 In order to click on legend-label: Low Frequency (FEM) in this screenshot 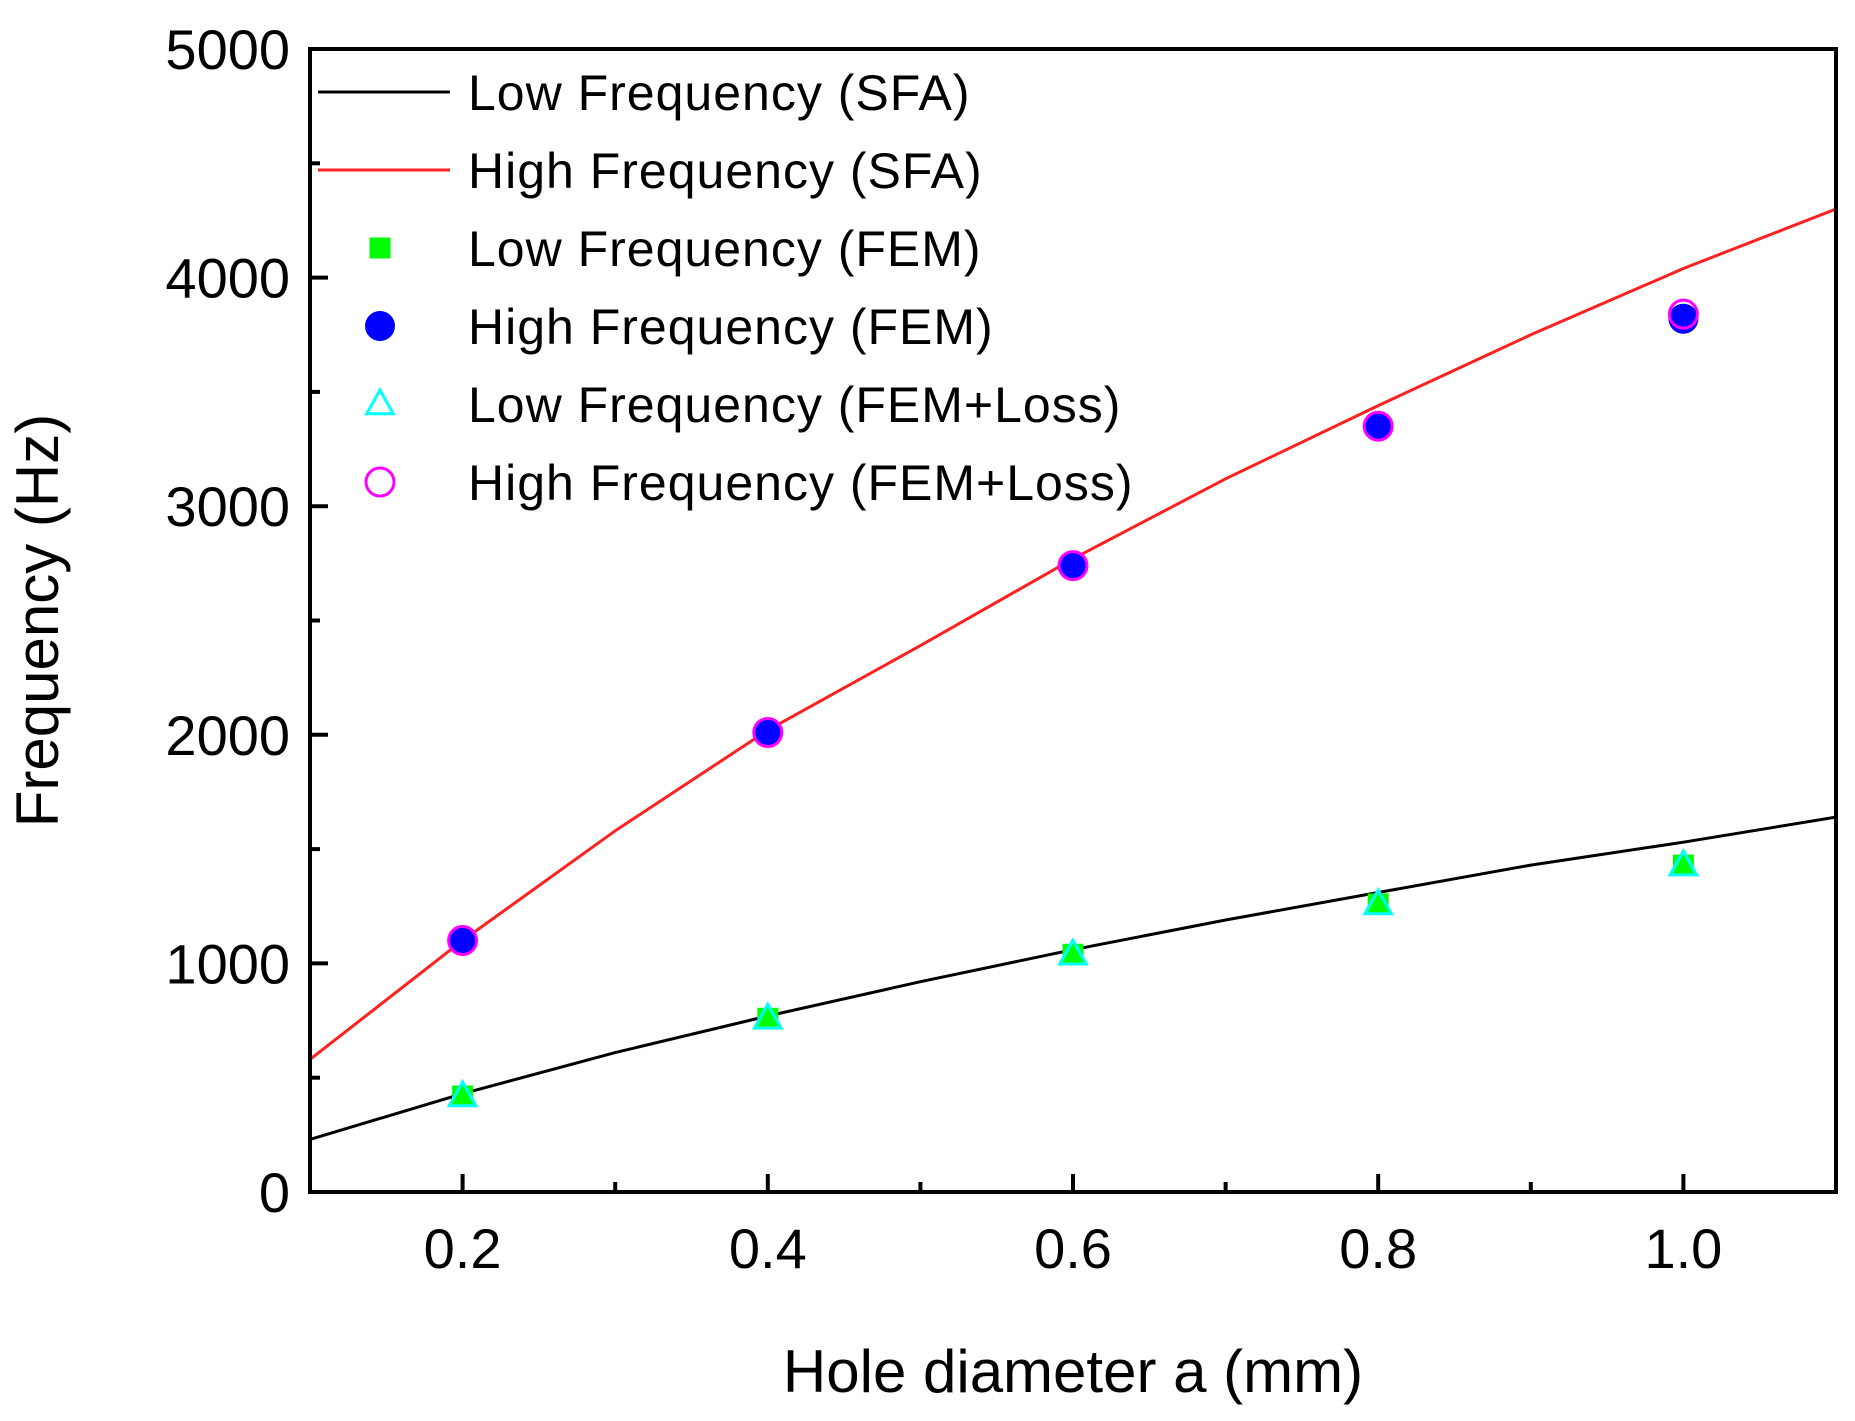, I will do `click(725, 249)`.